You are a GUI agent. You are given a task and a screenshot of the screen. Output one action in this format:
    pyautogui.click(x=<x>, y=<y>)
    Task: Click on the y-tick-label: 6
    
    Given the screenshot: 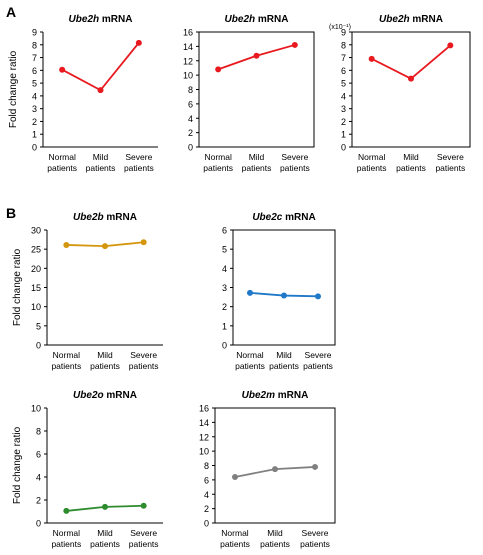 What is the action you would take?
    pyautogui.click(x=343, y=71)
    